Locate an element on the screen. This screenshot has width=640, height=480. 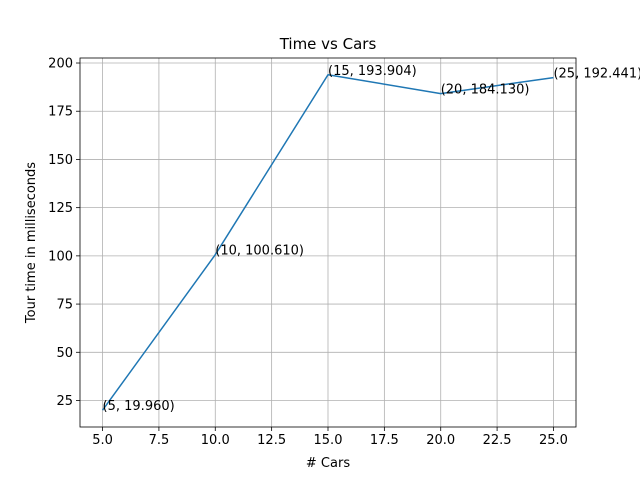
x-tick-label: 25.0 is located at coordinates (553, 440).